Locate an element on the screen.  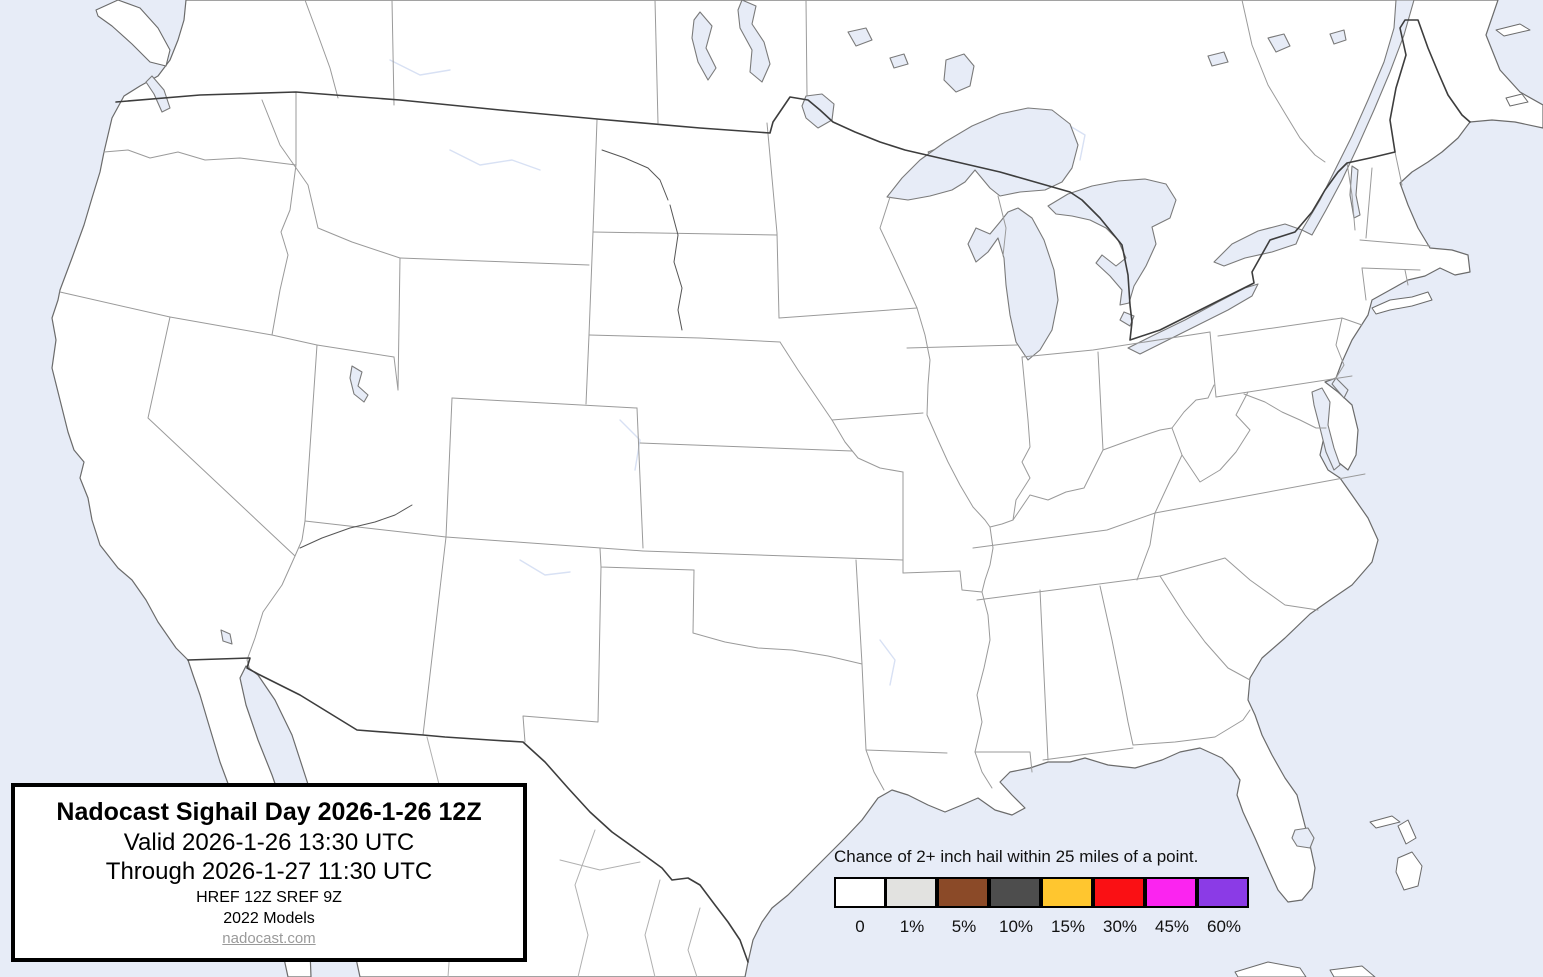
lake-okeechobee is located at coordinates (1303, 838).